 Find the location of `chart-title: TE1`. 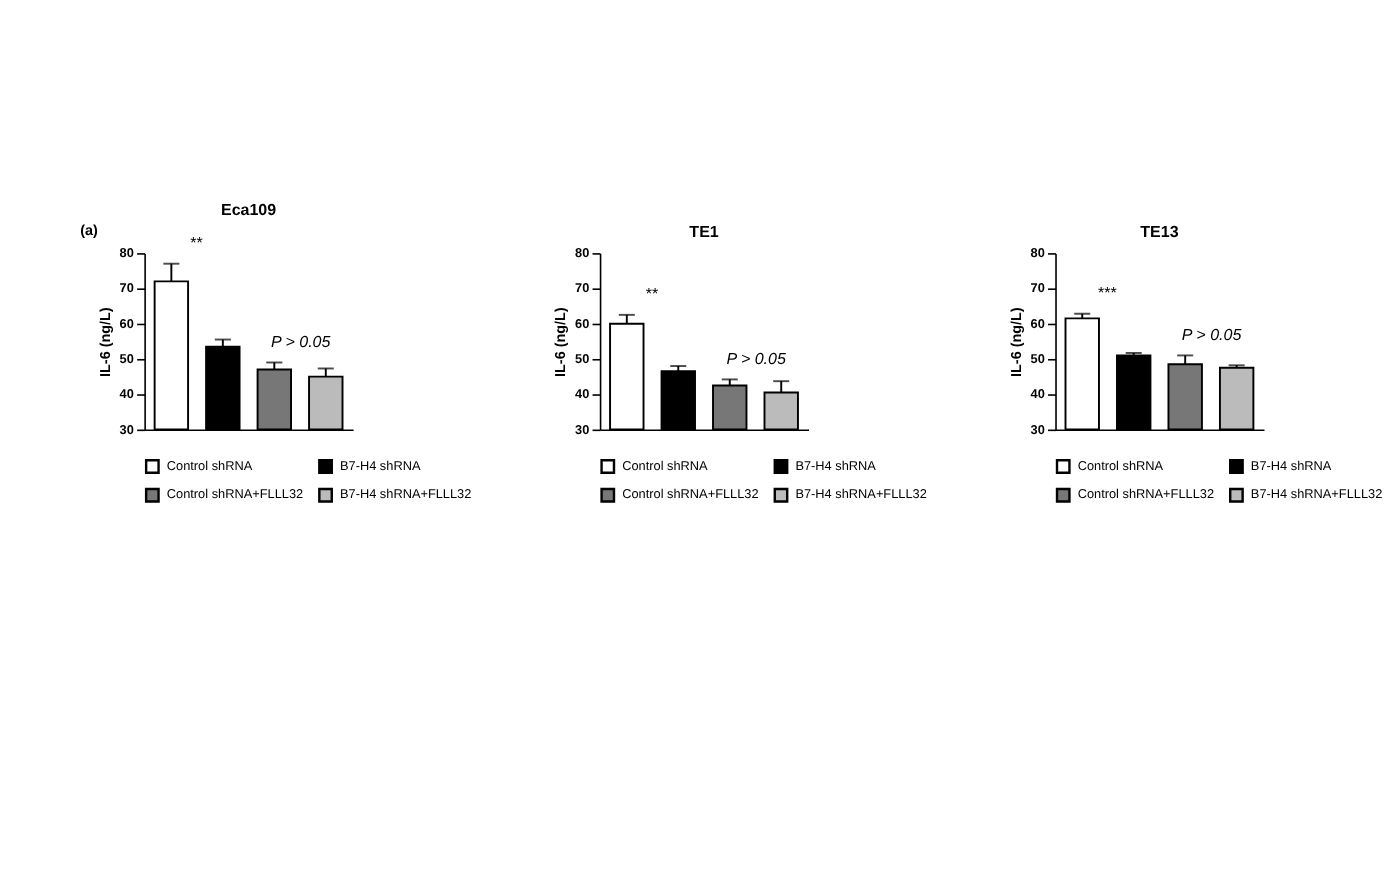

chart-title: TE1 is located at coordinates (704, 232).